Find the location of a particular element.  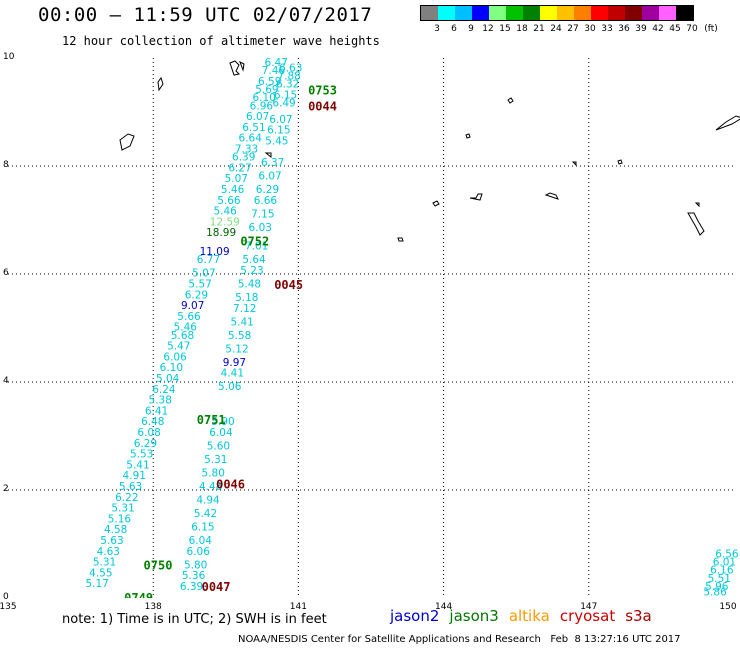

wave-height-value: 5.80 is located at coordinates (213, 474).